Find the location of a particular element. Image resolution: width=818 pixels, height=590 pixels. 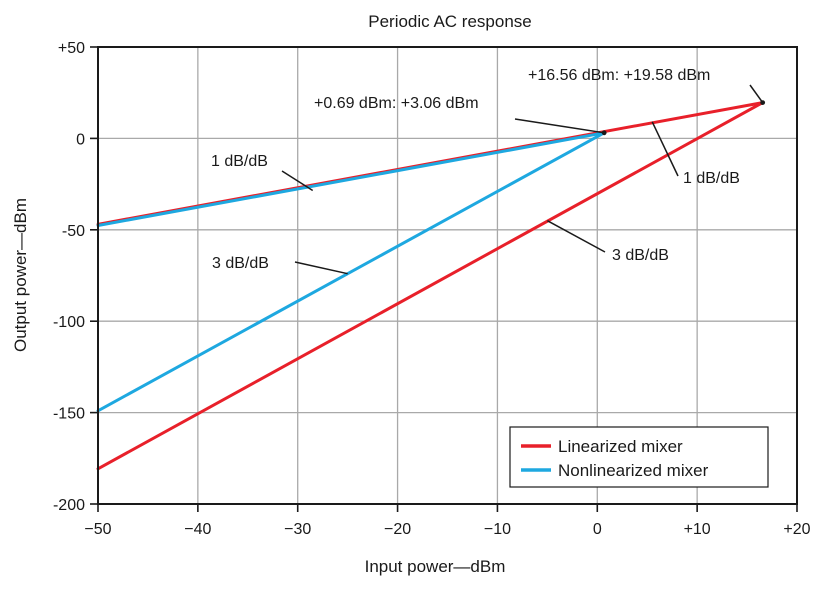

legend-label: Linearized mixer is located at coordinates (620, 446).